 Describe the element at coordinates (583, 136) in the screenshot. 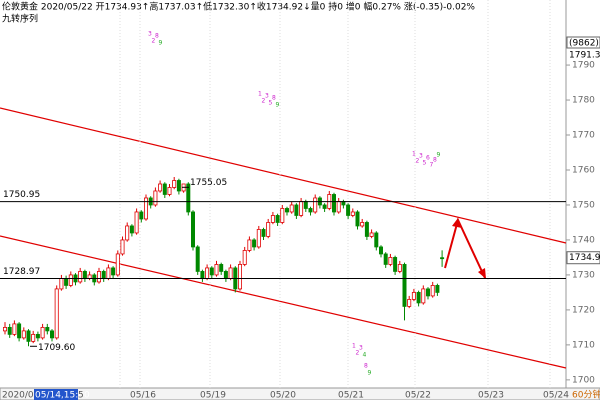

I see `y-tick-label: 1770` at that location.